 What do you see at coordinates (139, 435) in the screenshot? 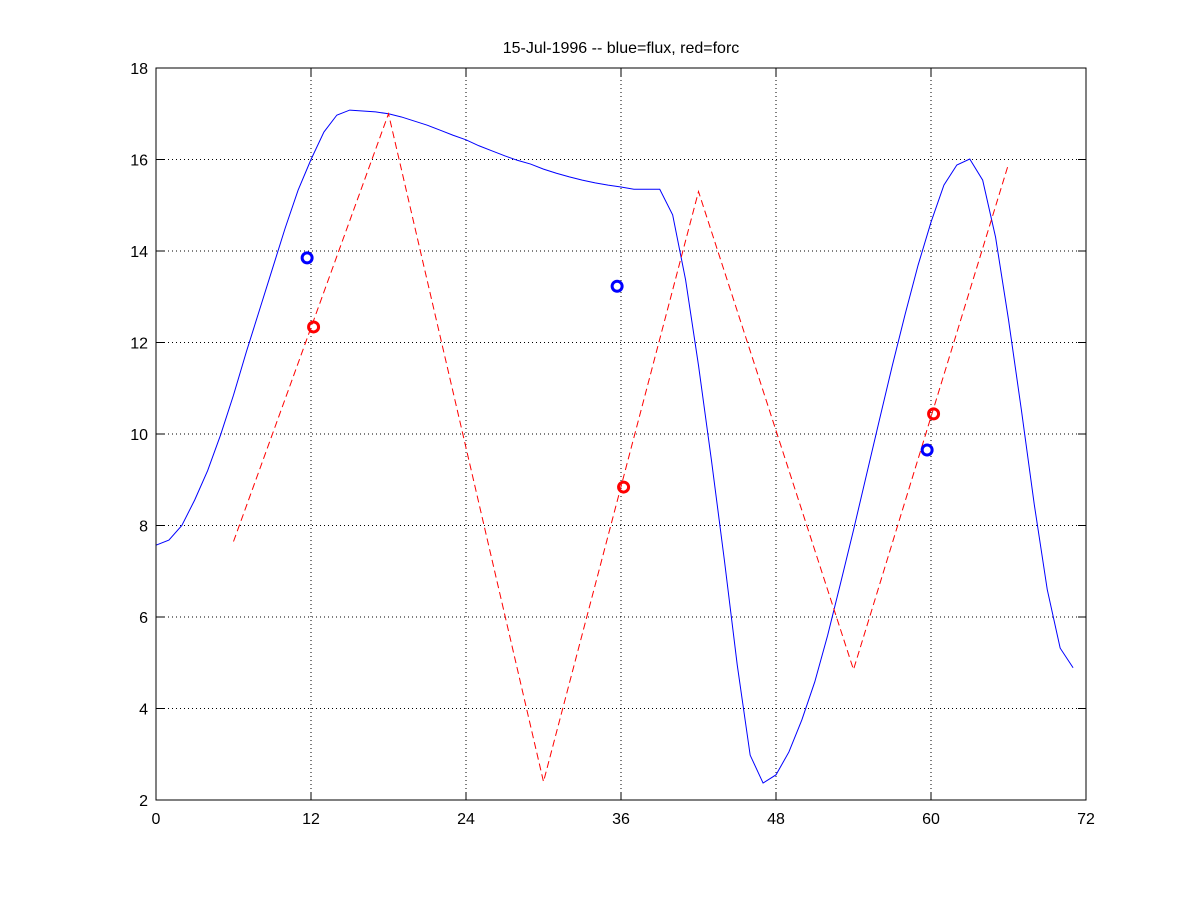
I see `y-tick-label: 10` at bounding box center [139, 435].